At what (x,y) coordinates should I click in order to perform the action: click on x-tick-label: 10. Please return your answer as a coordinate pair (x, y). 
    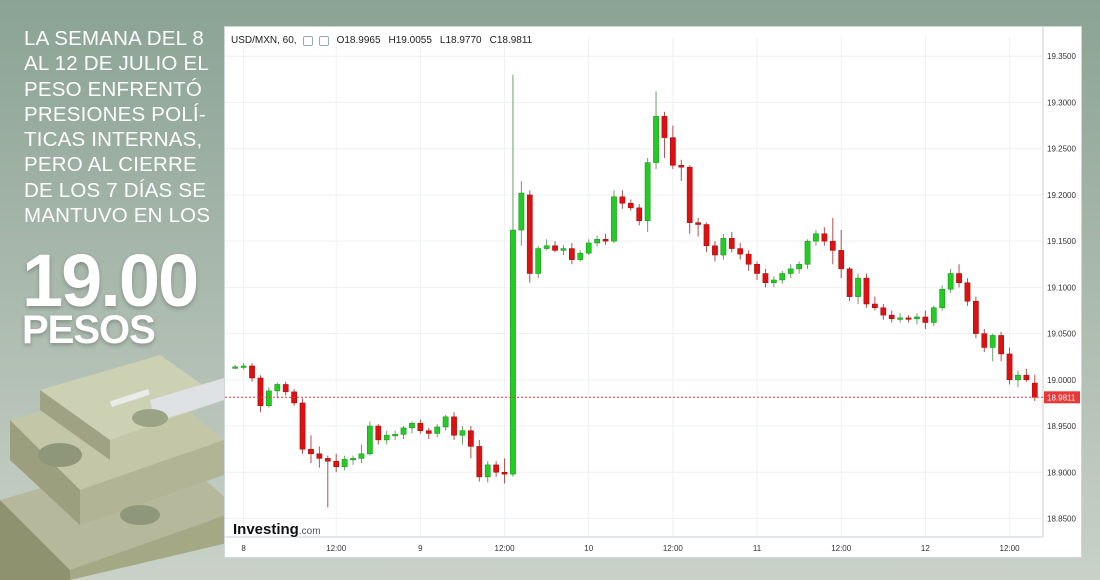
    Looking at the image, I should click on (588, 548).